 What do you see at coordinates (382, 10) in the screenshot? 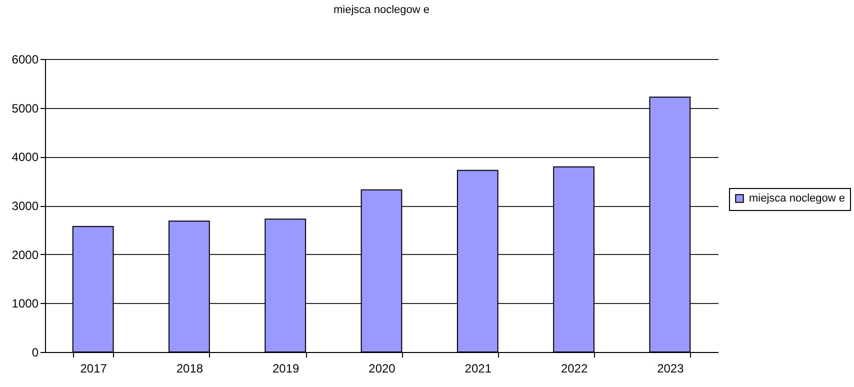
I see `chart-title: miejsca noclegow e` at bounding box center [382, 10].